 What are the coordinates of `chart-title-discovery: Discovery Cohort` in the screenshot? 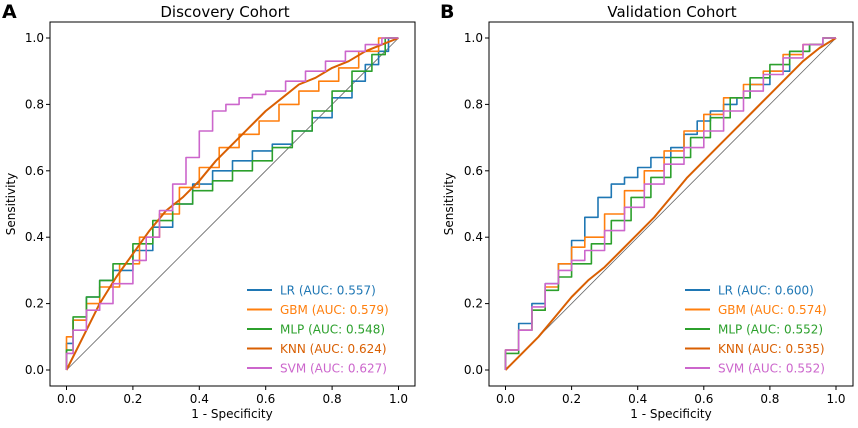 It's located at (224, 12).